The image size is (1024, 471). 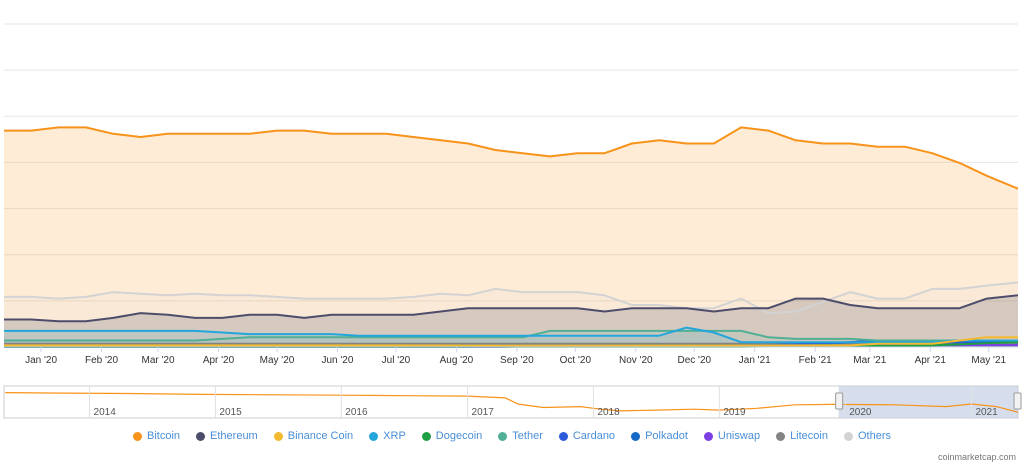 What do you see at coordinates (511, 341) in the screenshot?
I see `series-line-binance-coin` at bounding box center [511, 341].